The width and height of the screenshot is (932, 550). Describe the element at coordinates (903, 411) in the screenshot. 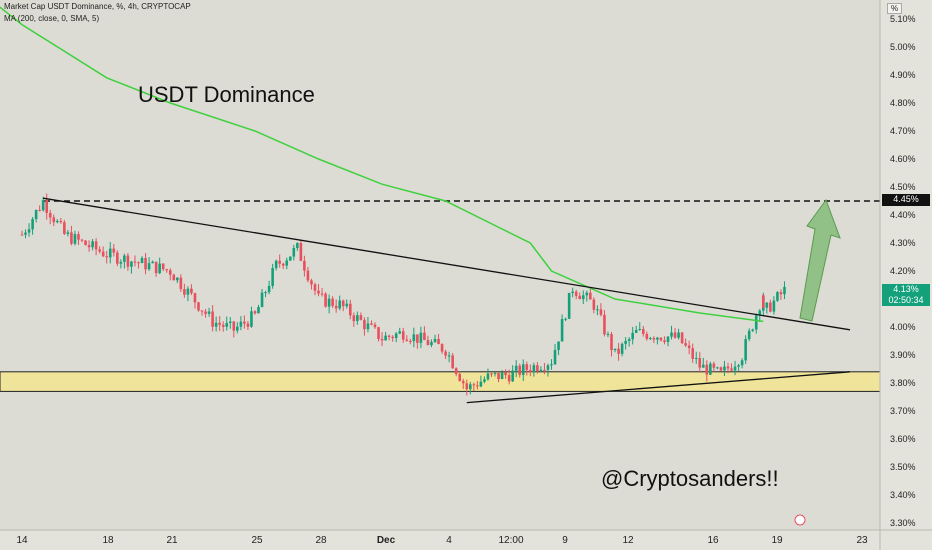

I see `y-tick-label: 3.70%` at that location.